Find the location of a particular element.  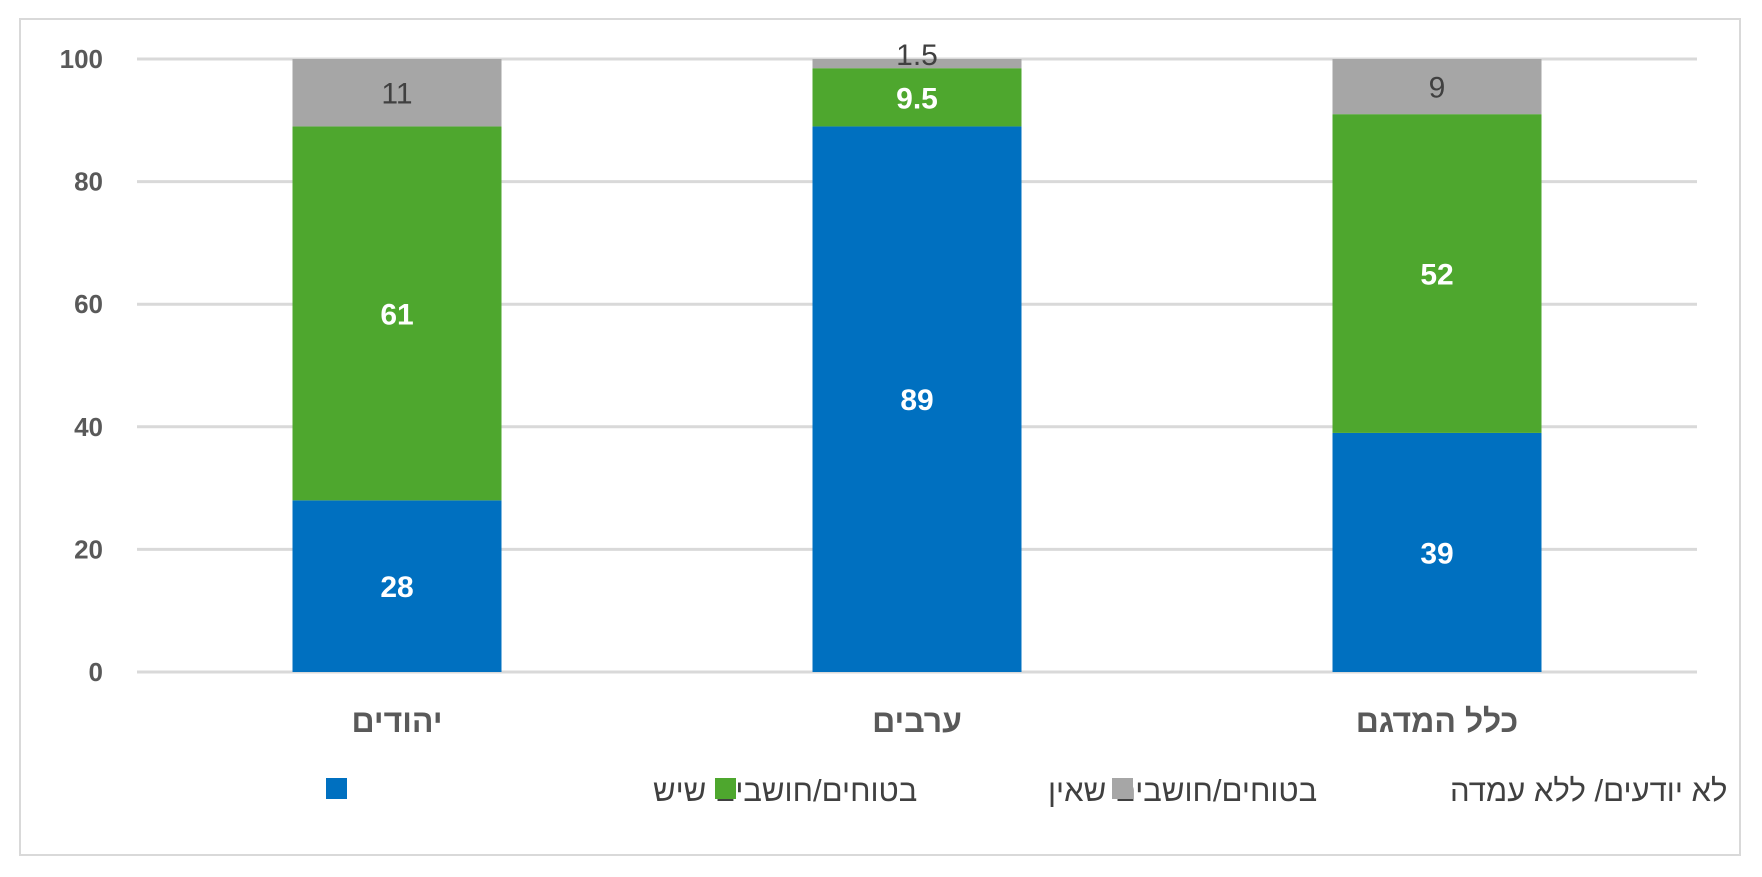

y-tick-label: 20 is located at coordinates (88, 549).